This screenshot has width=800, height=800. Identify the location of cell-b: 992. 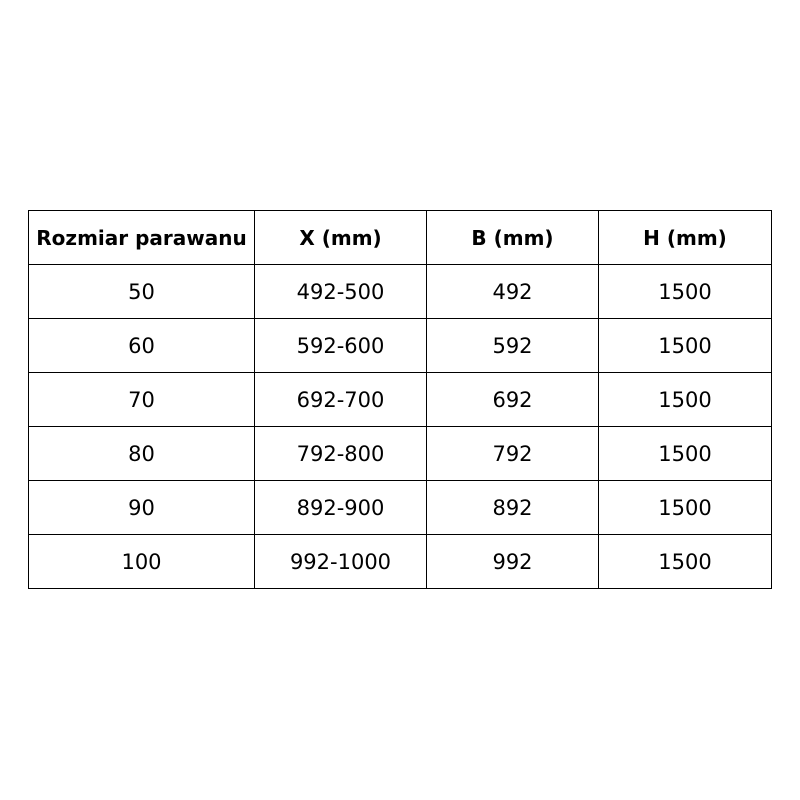
(512, 561).